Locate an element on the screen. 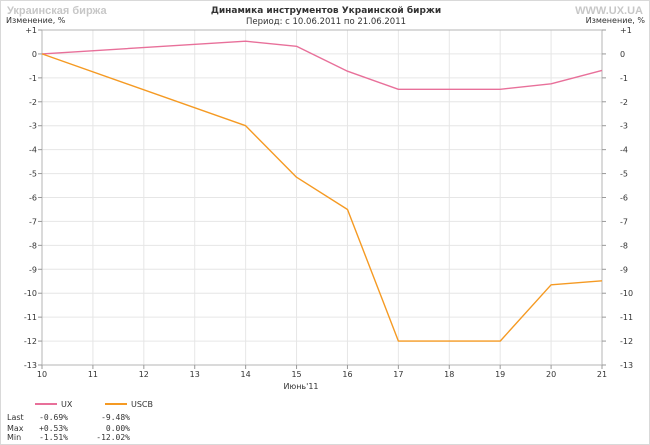 The image size is (650, 445). y-tick-label-left: -11 is located at coordinates (30, 317).